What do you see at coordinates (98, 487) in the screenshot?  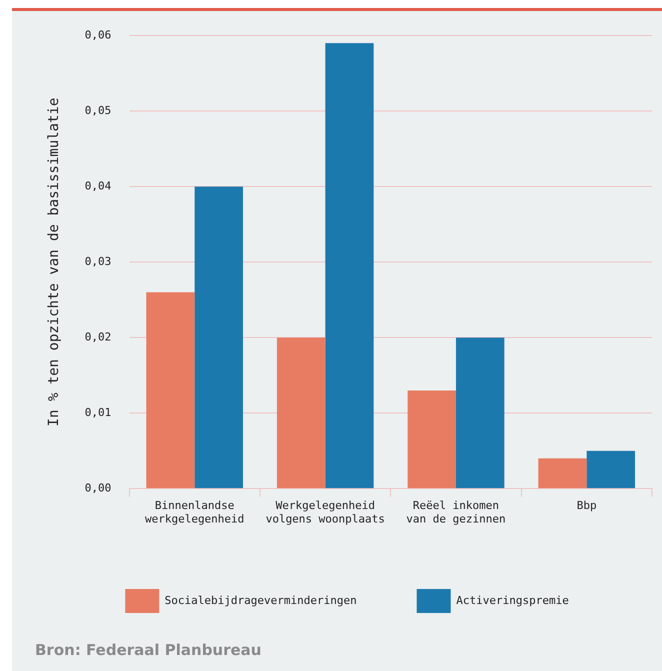 I see `y-tick-label: 0,00` at bounding box center [98, 487].